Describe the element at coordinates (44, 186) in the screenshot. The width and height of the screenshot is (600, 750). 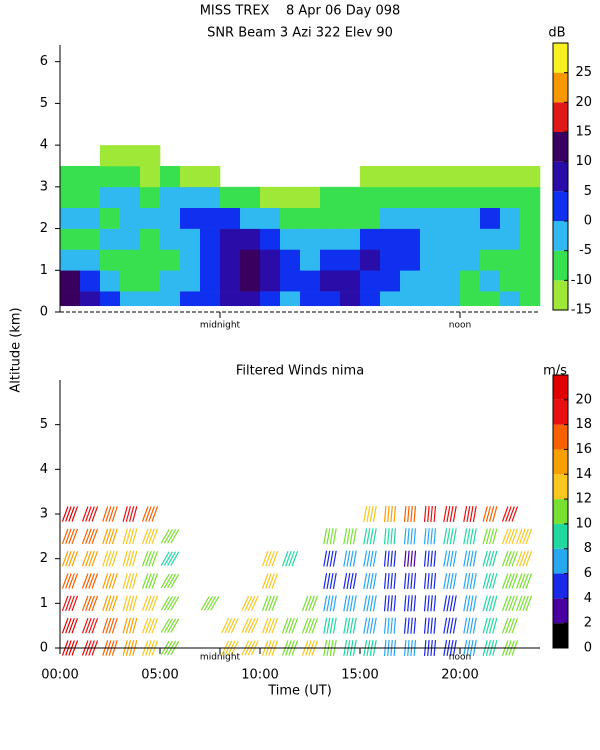
I see `y-tick-label: 3` at that location.